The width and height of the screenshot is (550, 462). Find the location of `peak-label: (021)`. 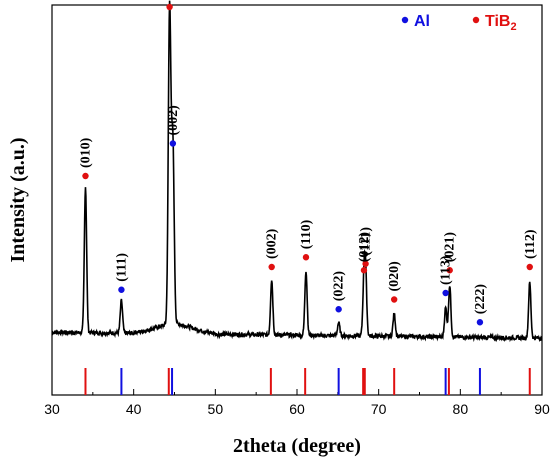

peak-label: (021) is located at coordinates (450, 247).